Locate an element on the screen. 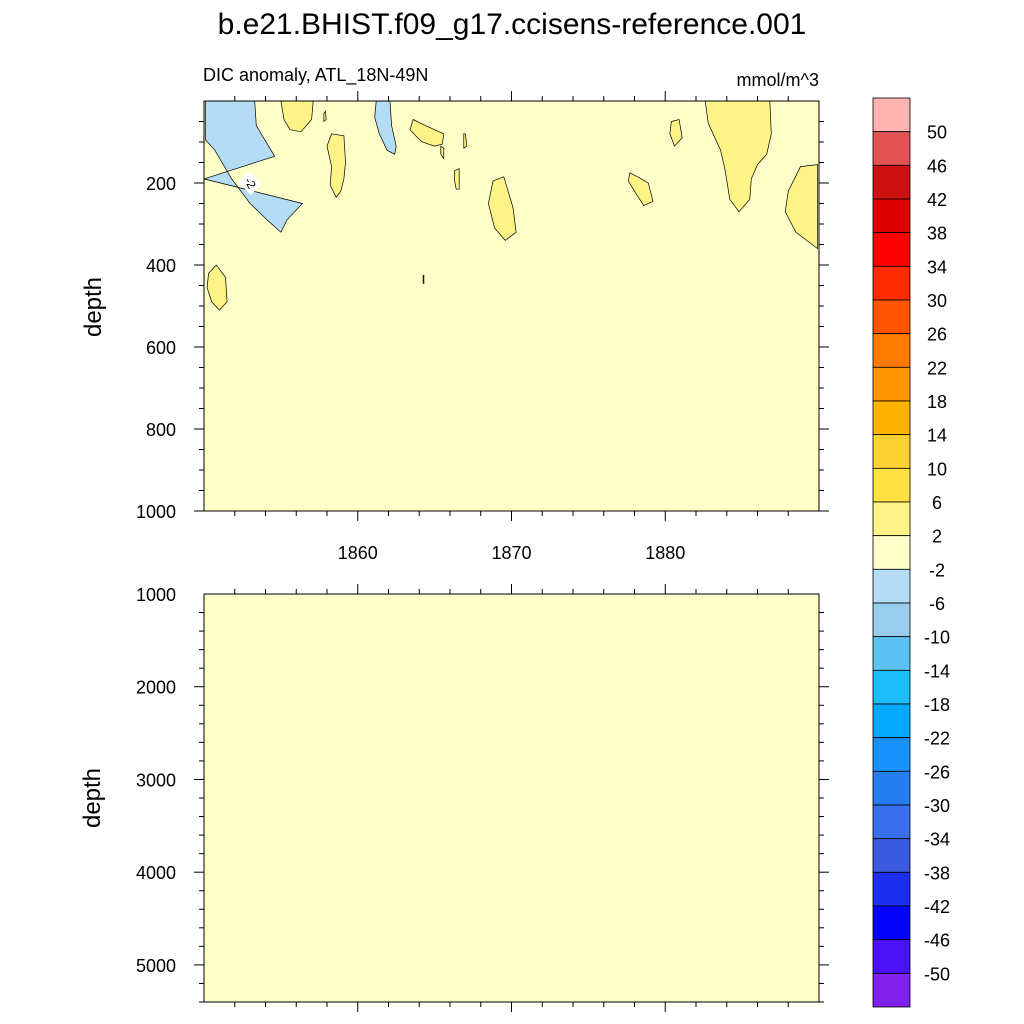 The height and width of the screenshot is (1024, 1024). upper-y-tick-label: 800 is located at coordinates (161, 430).